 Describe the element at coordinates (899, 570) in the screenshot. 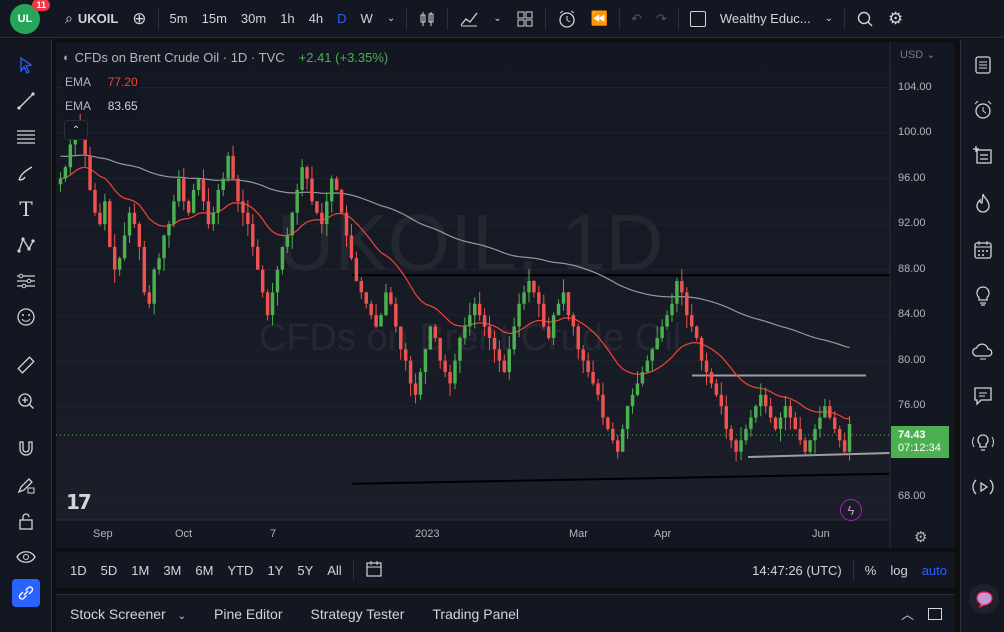

I see `log-toggle: log` at that location.